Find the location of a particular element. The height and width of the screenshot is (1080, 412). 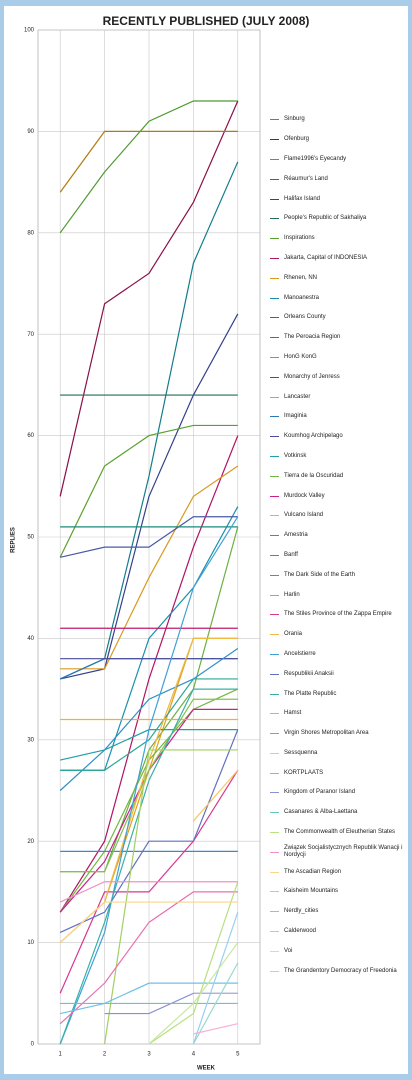

legend-label: Tierra de la Oscuridad is located at coordinates (314, 475).